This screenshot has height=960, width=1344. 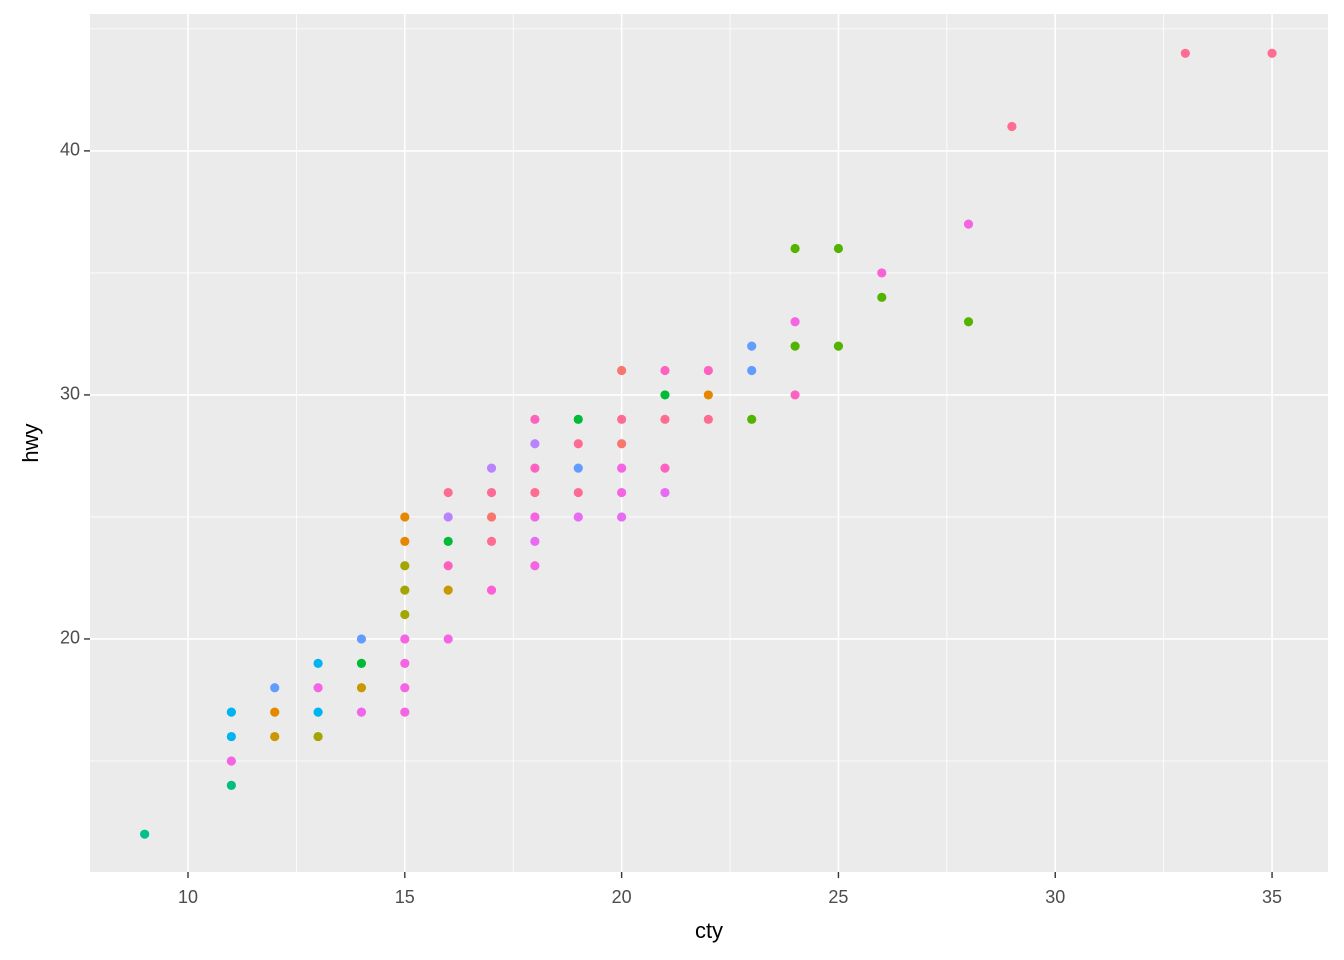 I want to click on x-tick-label: 15, so click(x=405, y=897).